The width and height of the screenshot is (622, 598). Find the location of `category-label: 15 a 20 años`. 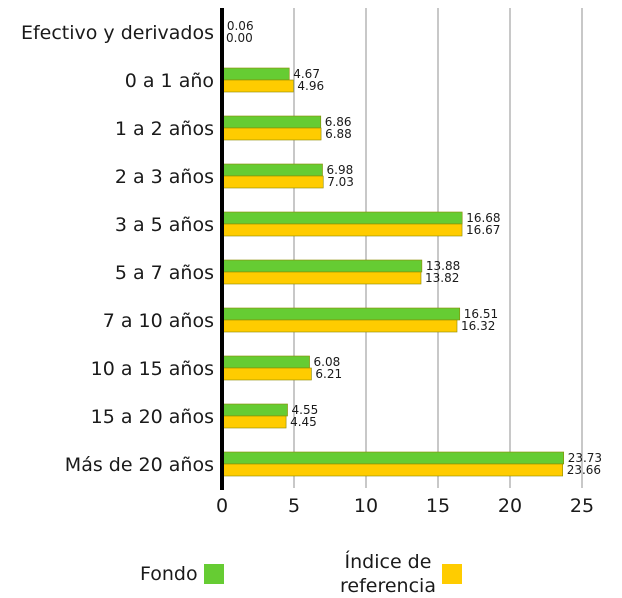

category-label: 15 a 20 años is located at coordinates (152, 417).